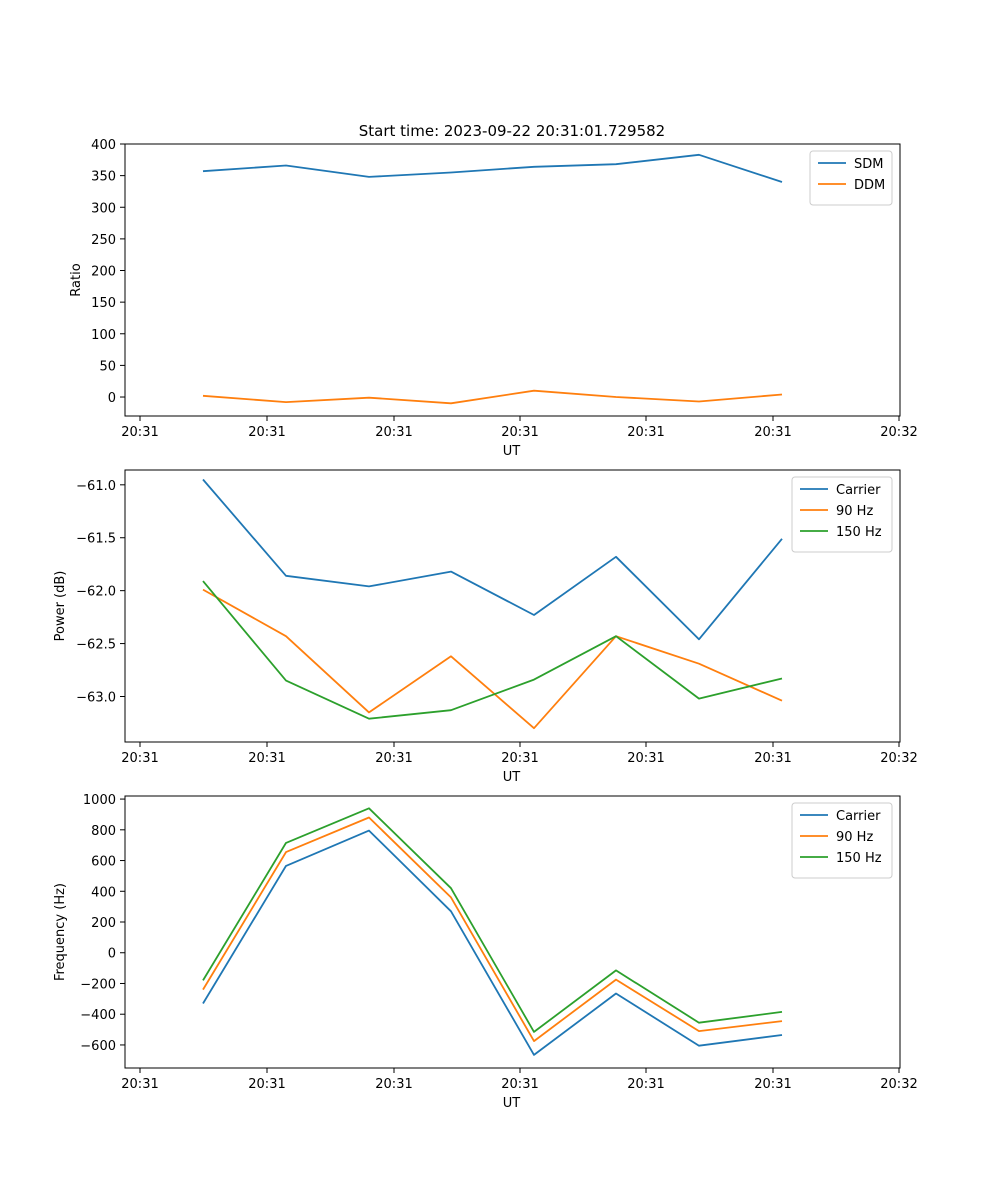 The width and height of the screenshot is (1000, 1200). Describe the element at coordinates (868, 164) in the screenshot. I see `legend-label: SDM` at that location.